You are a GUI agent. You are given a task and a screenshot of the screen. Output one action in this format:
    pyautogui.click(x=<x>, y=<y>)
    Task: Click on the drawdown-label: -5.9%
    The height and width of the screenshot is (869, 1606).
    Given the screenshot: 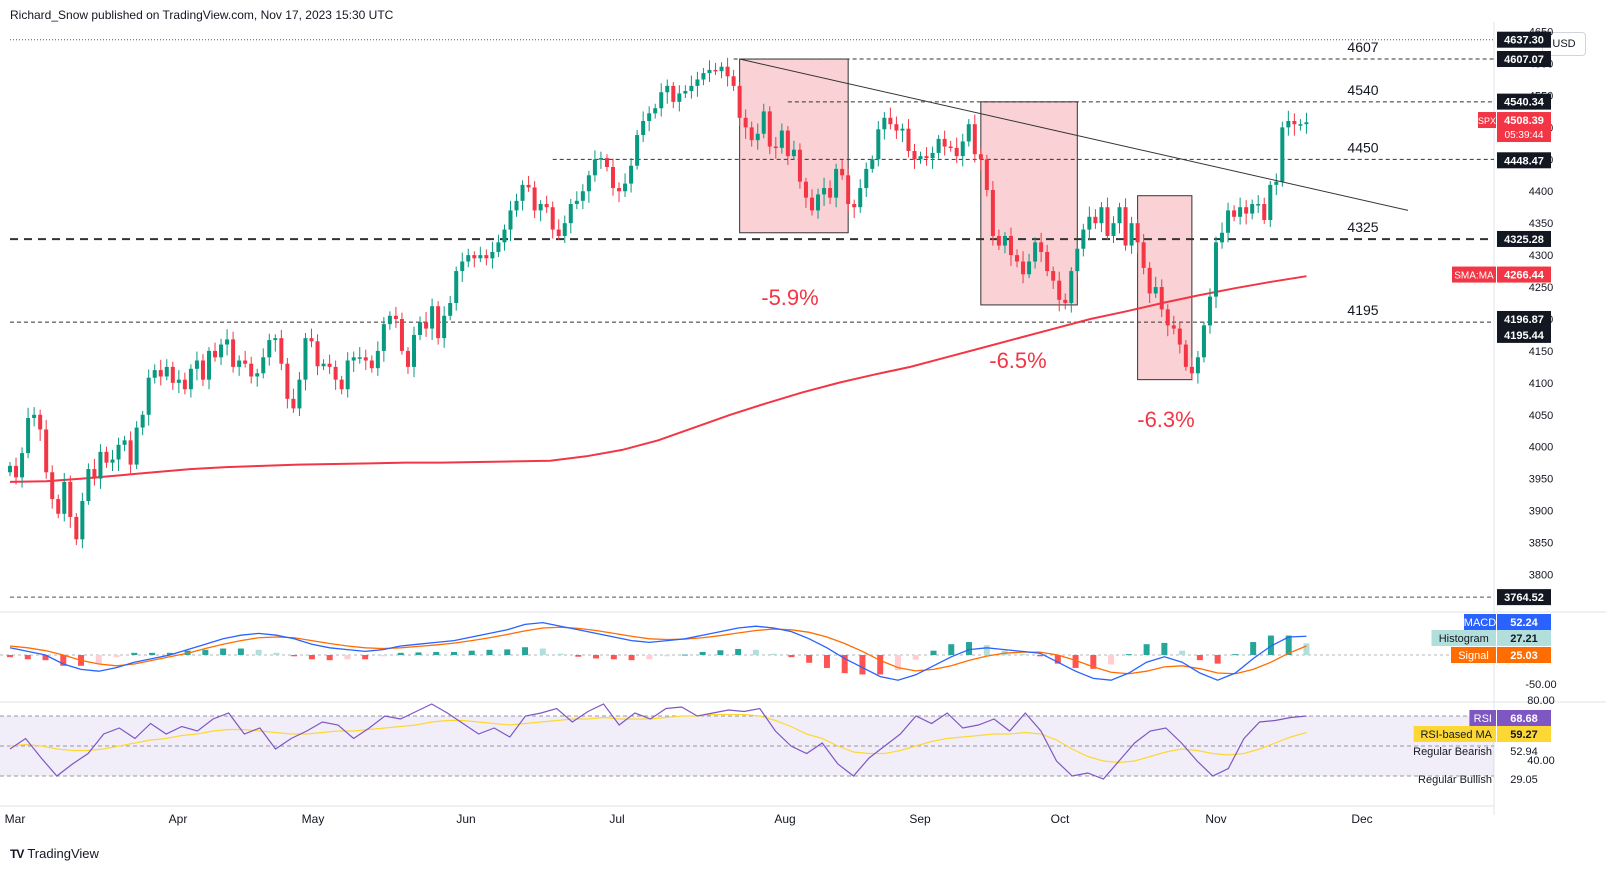 What is the action you would take?
    pyautogui.click(x=789, y=297)
    